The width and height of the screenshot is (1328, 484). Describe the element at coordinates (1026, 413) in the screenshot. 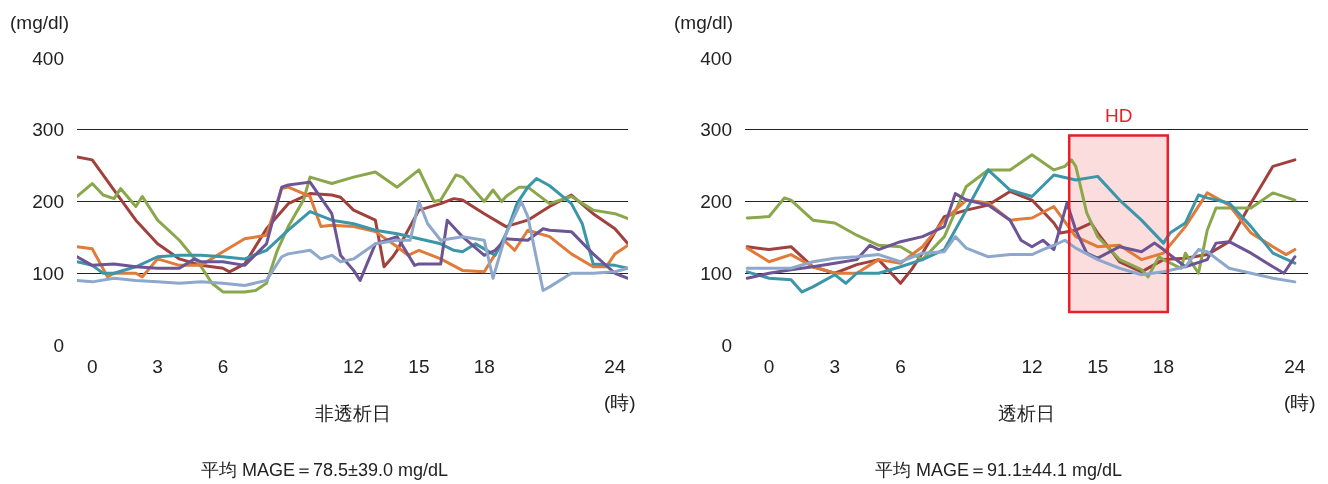

I see `x-axis-title: 透析日` at that location.